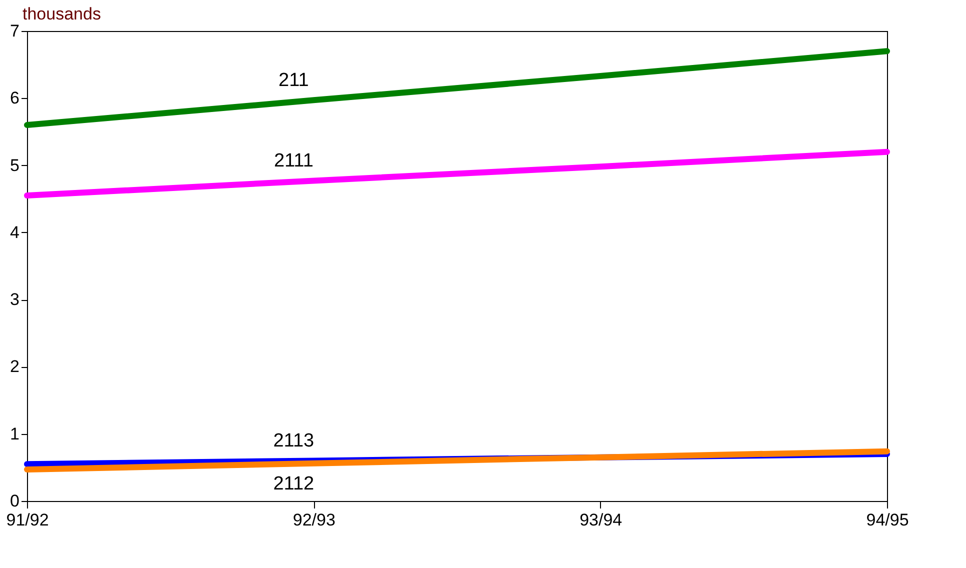 This screenshot has width=966, height=568. I want to click on series-label: 2111, so click(294, 161).